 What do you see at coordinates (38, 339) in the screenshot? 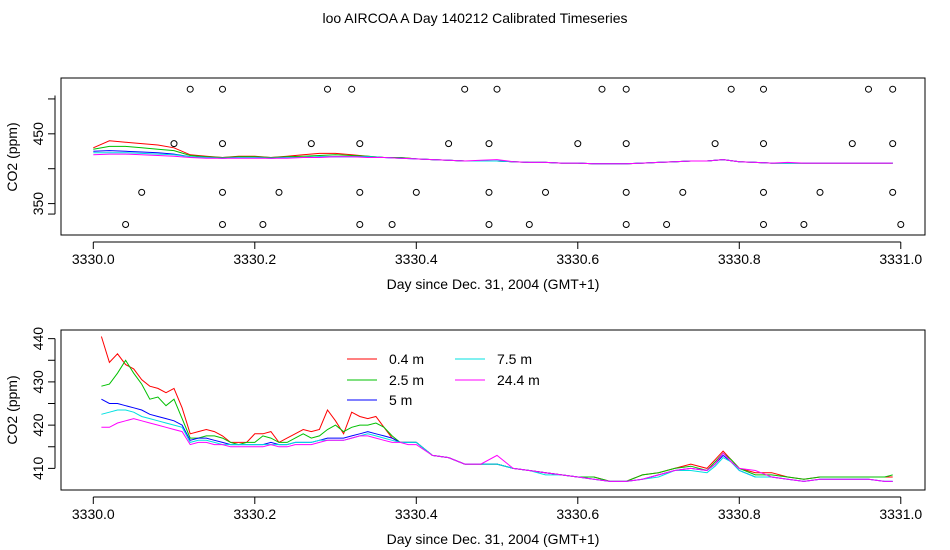
I see `y-tick-label: 440` at bounding box center [38, 339].